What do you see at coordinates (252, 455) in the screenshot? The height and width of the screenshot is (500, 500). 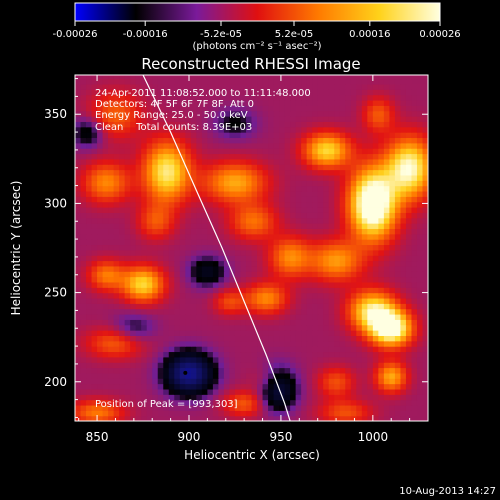 I see `x-axis-label: Heliocentric X (arcsec)` at bounding box center [252, 455].